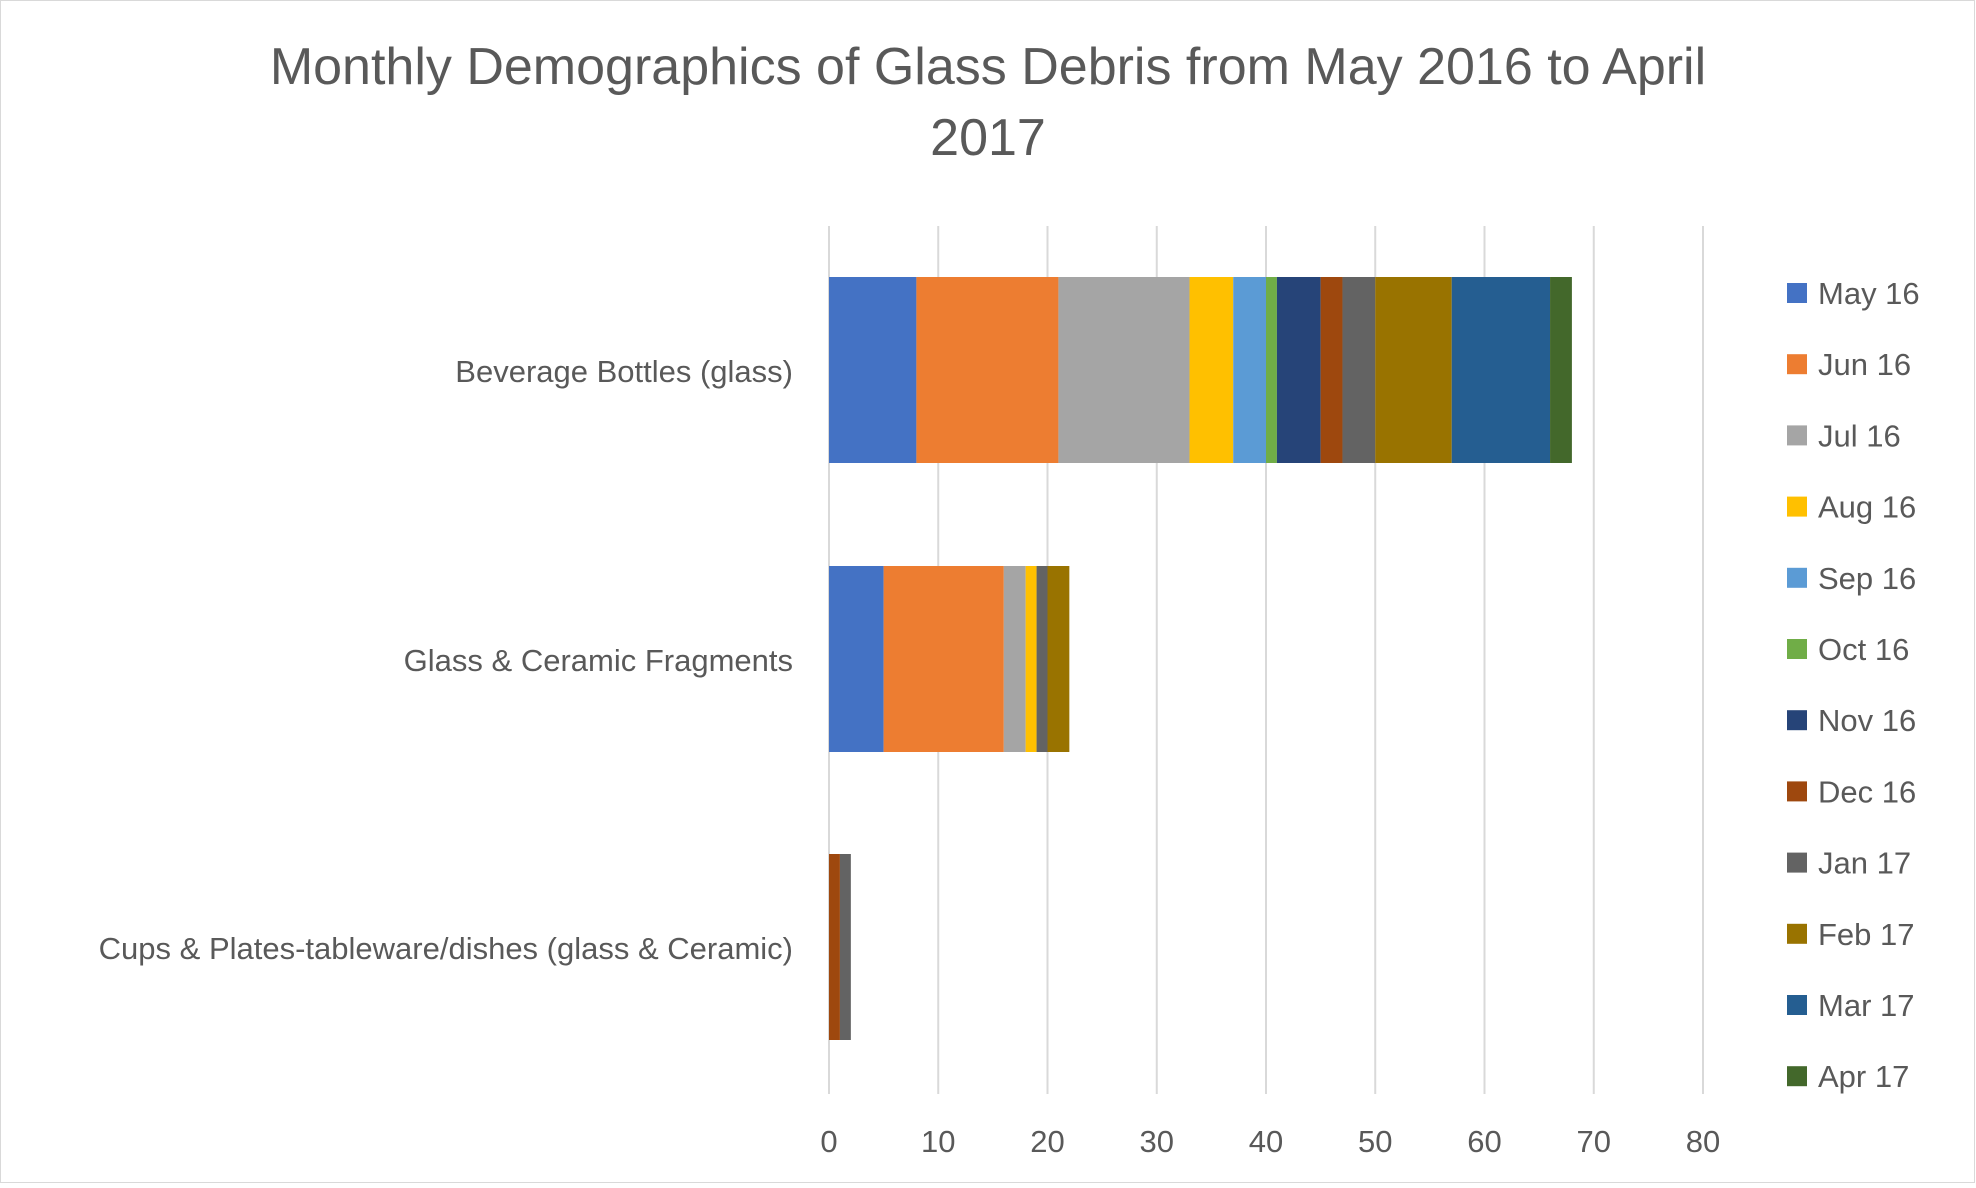  I want to click on legend-label-nov-16: Nov 16, so click(1867, 720).